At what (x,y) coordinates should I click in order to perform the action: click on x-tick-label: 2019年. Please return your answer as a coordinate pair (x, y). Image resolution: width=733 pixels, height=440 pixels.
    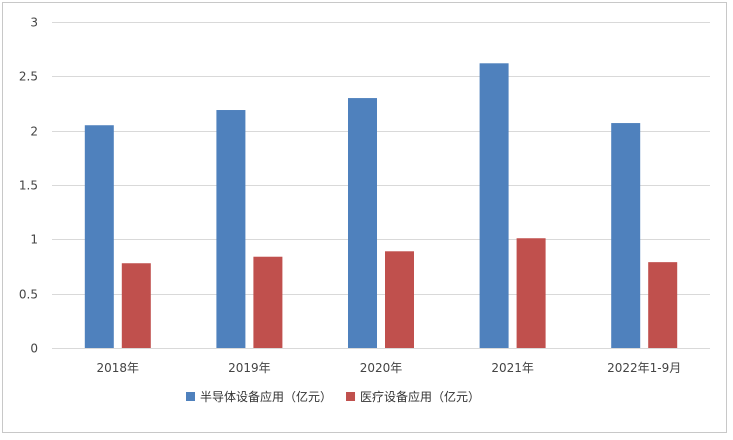
    Looking at the image, I should click on (249, 368).